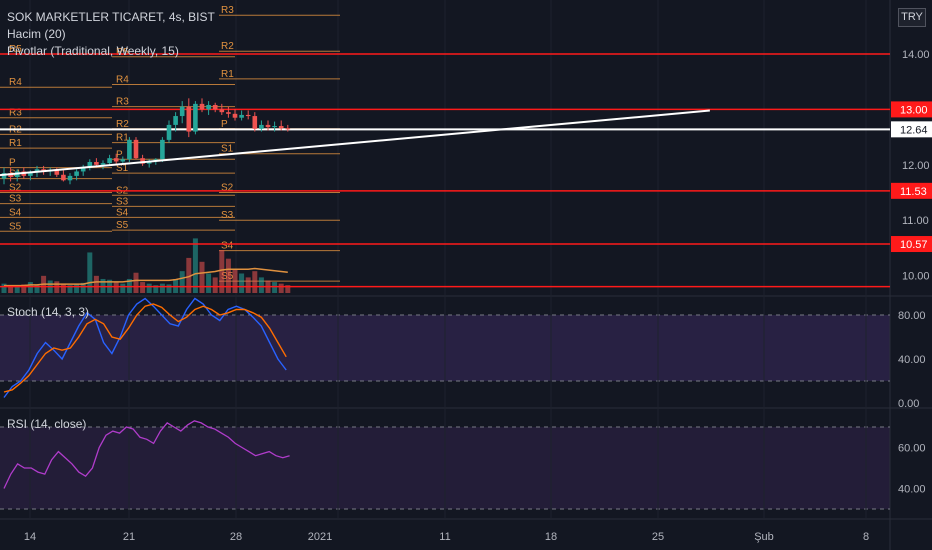 This screenshot has height=550, width=932. What do you see at coordinates (15, 49) in the screenshot?
I see `pivot-label-r5: R5` at bounding box center [15, 49].